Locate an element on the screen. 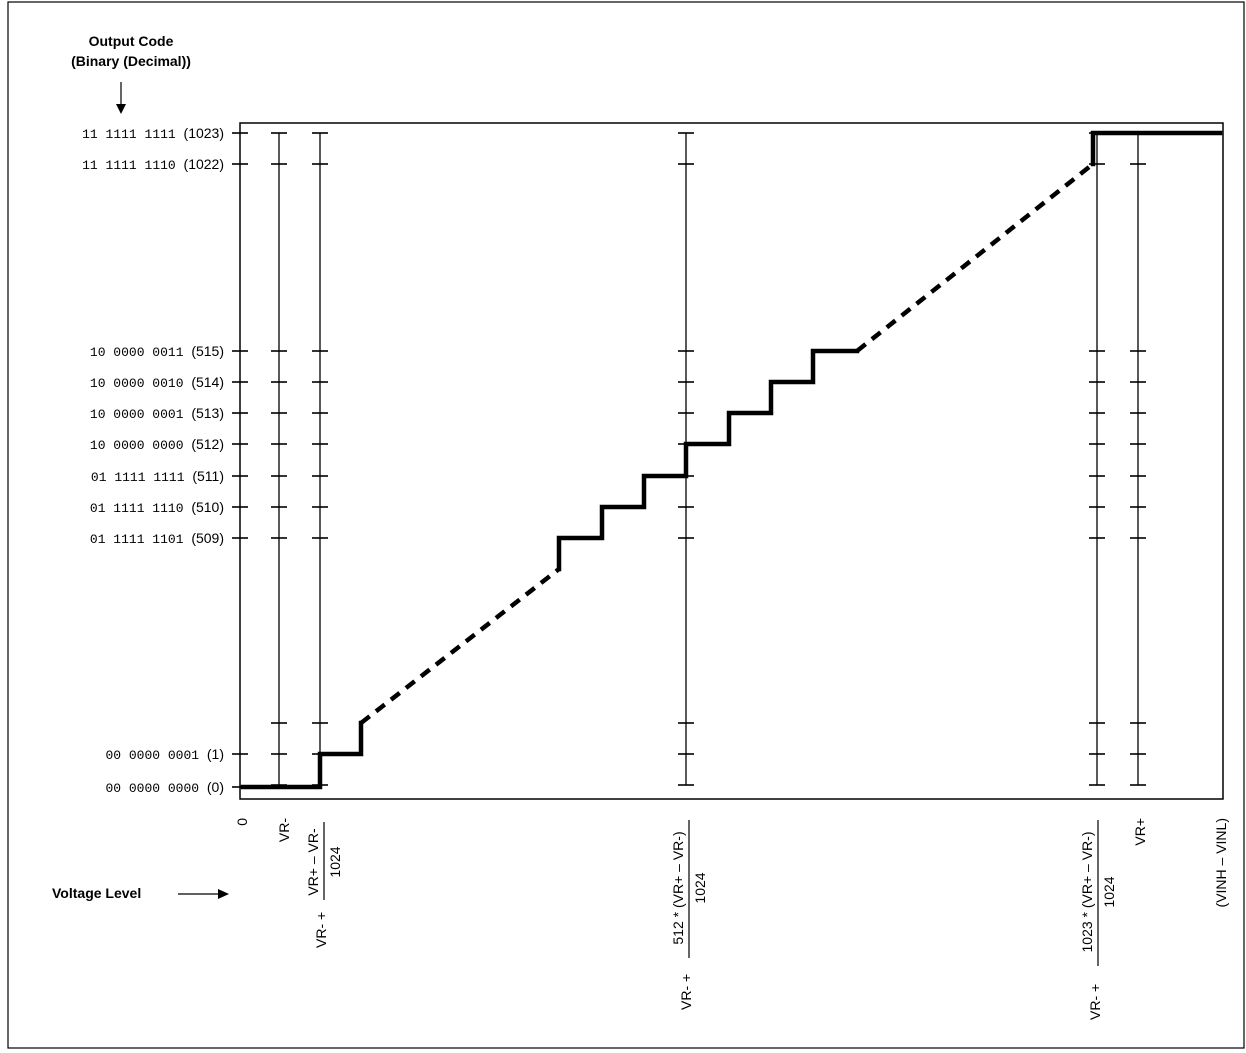 This screenshot has width=1246, height=1053. x-label-vr-minus: VR- is located at coordinates (284, 830).